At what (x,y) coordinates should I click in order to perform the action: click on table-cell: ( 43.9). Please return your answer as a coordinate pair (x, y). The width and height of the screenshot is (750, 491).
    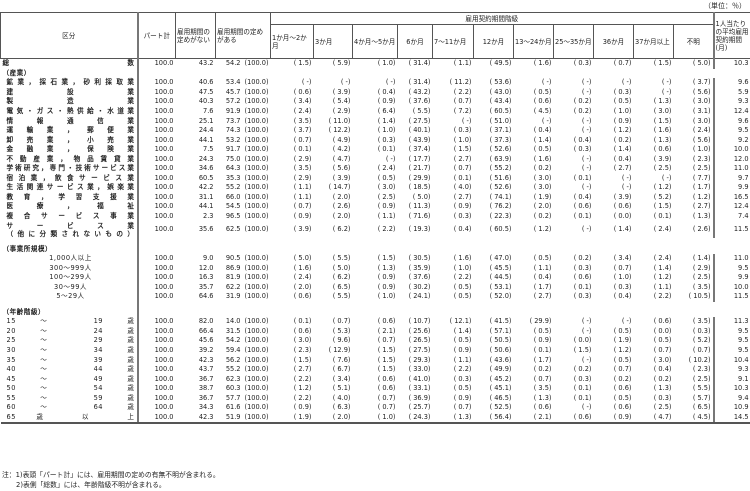
    Looking at the image, I should click on (419, 139).